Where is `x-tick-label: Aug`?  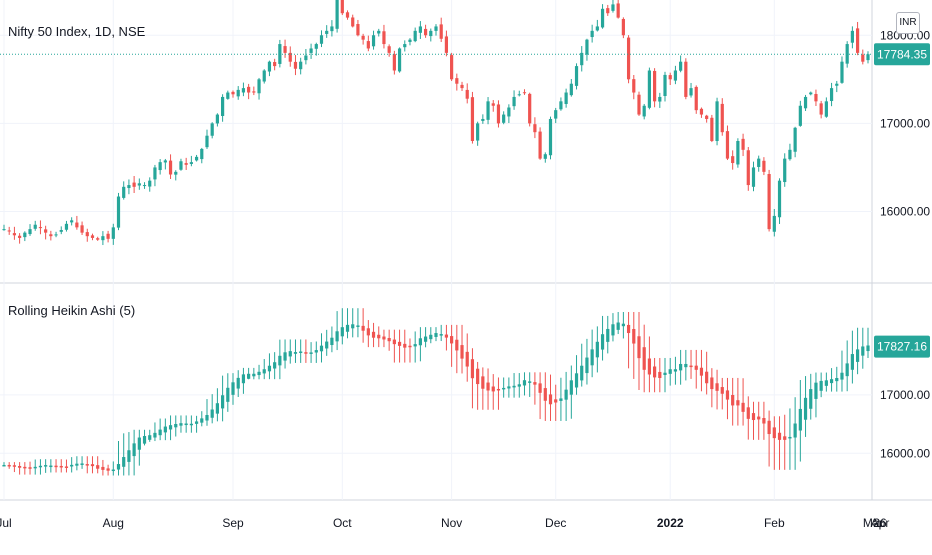
x-tick-label: Aug is located at coordinates (113, 523).